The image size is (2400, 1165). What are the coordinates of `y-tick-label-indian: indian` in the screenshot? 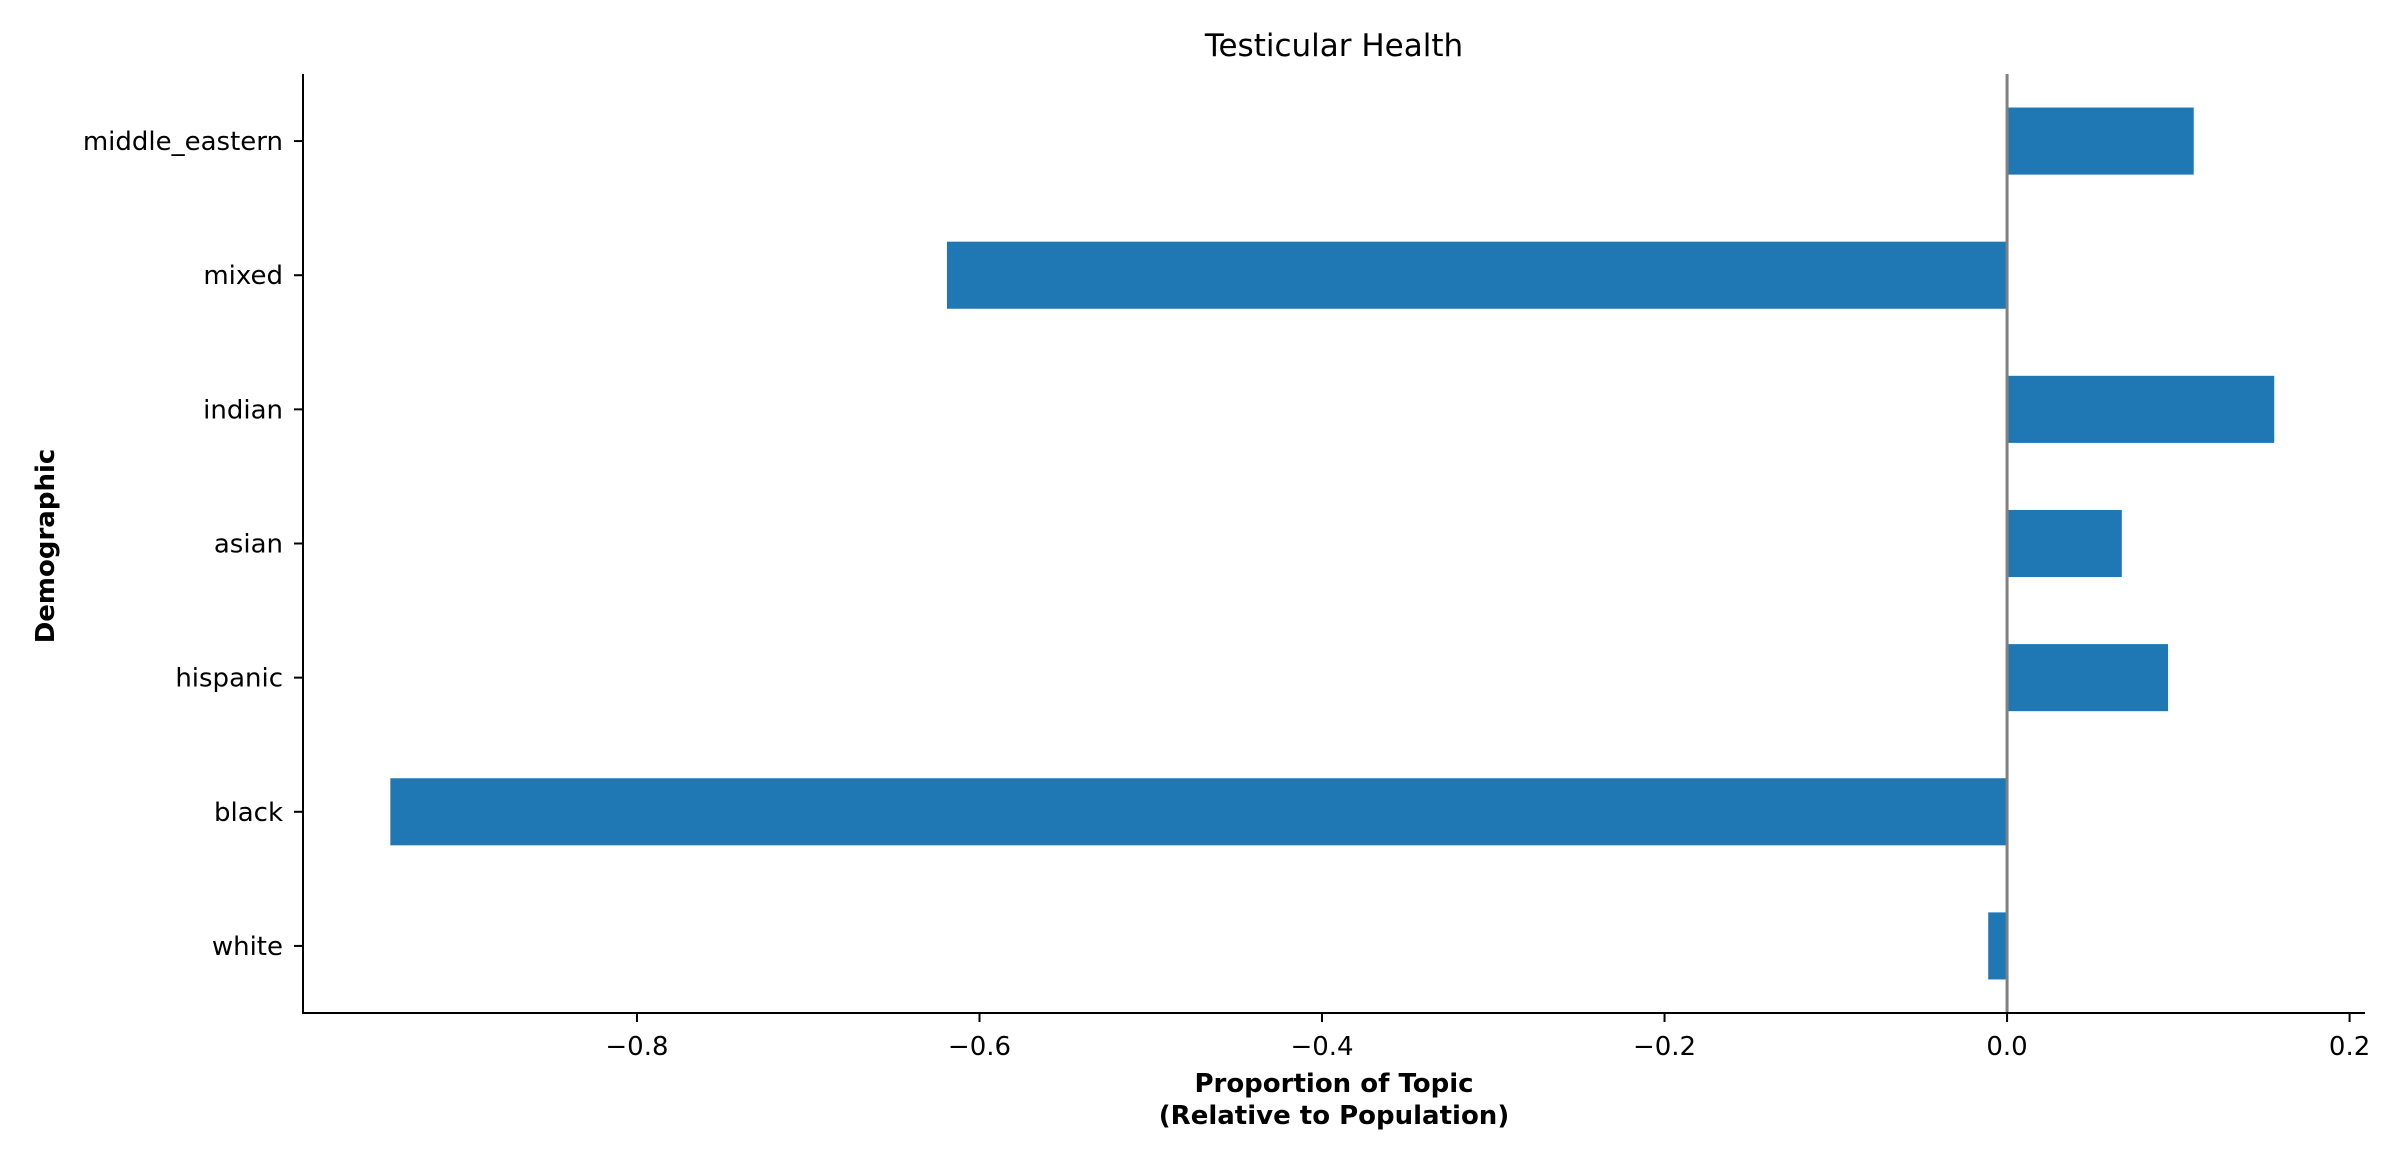 It's located at (243, 410).